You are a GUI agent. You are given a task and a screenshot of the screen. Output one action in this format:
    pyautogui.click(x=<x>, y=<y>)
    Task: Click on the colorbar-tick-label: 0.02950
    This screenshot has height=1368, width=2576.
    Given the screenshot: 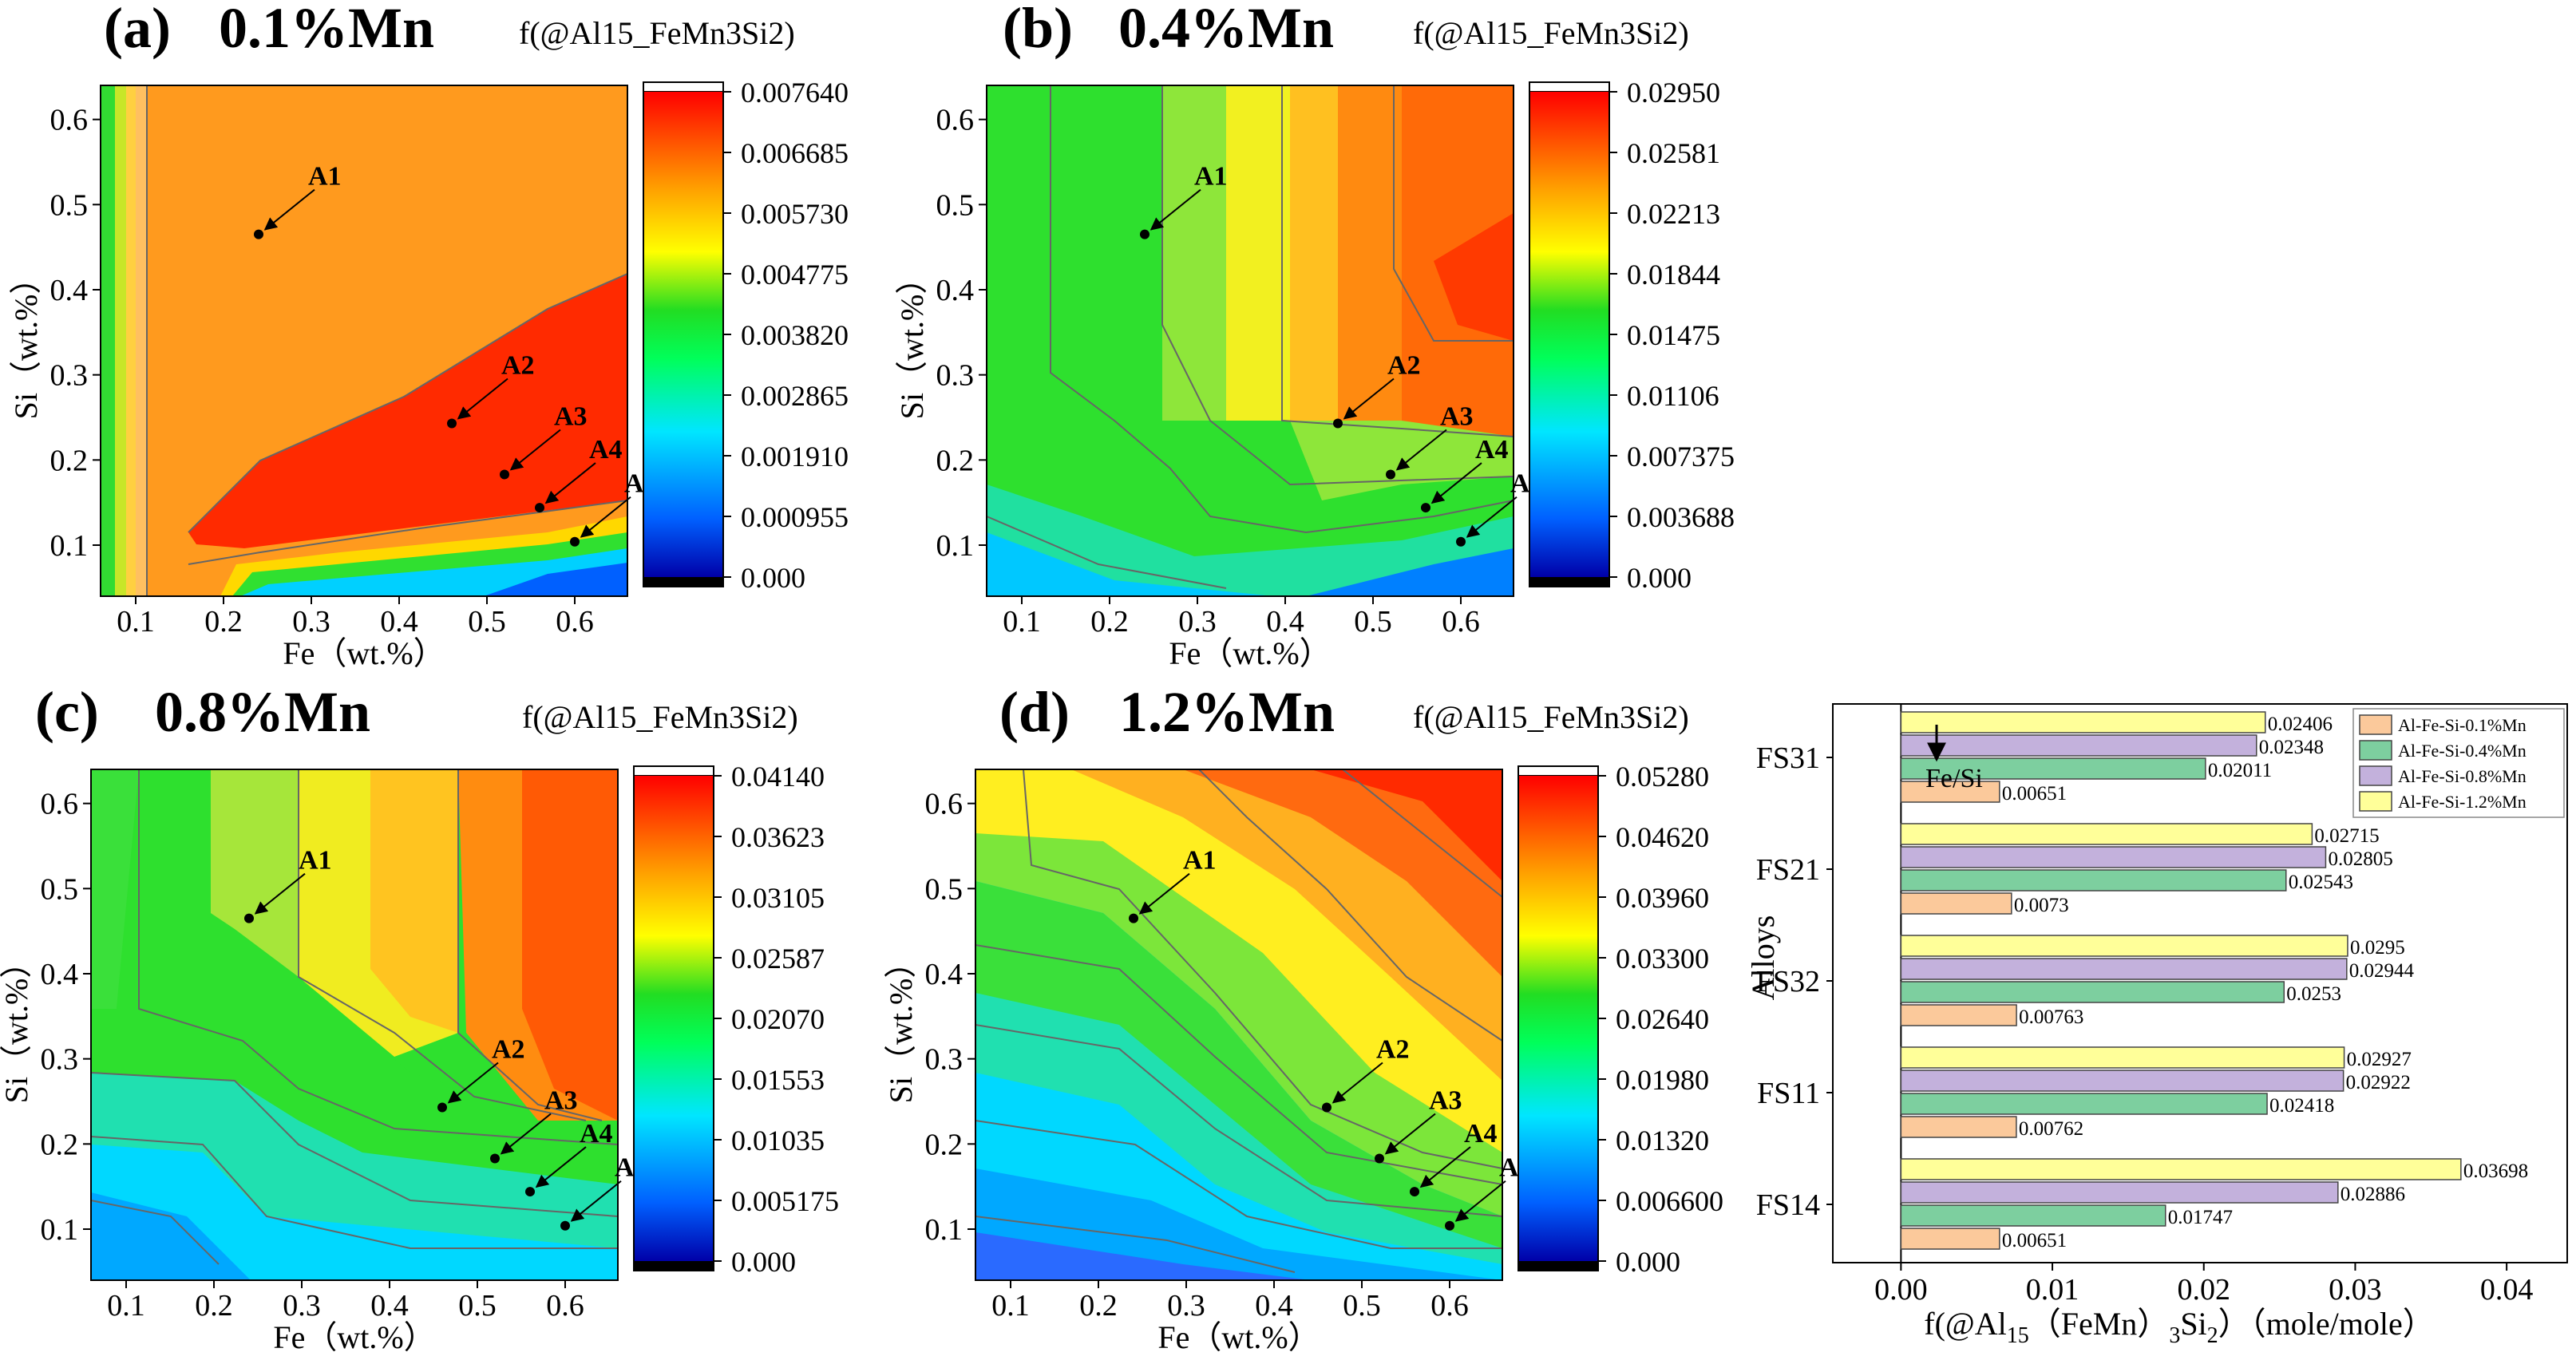 What is the action you would take?
    pyautogui.click(x=1673, y=93)
    